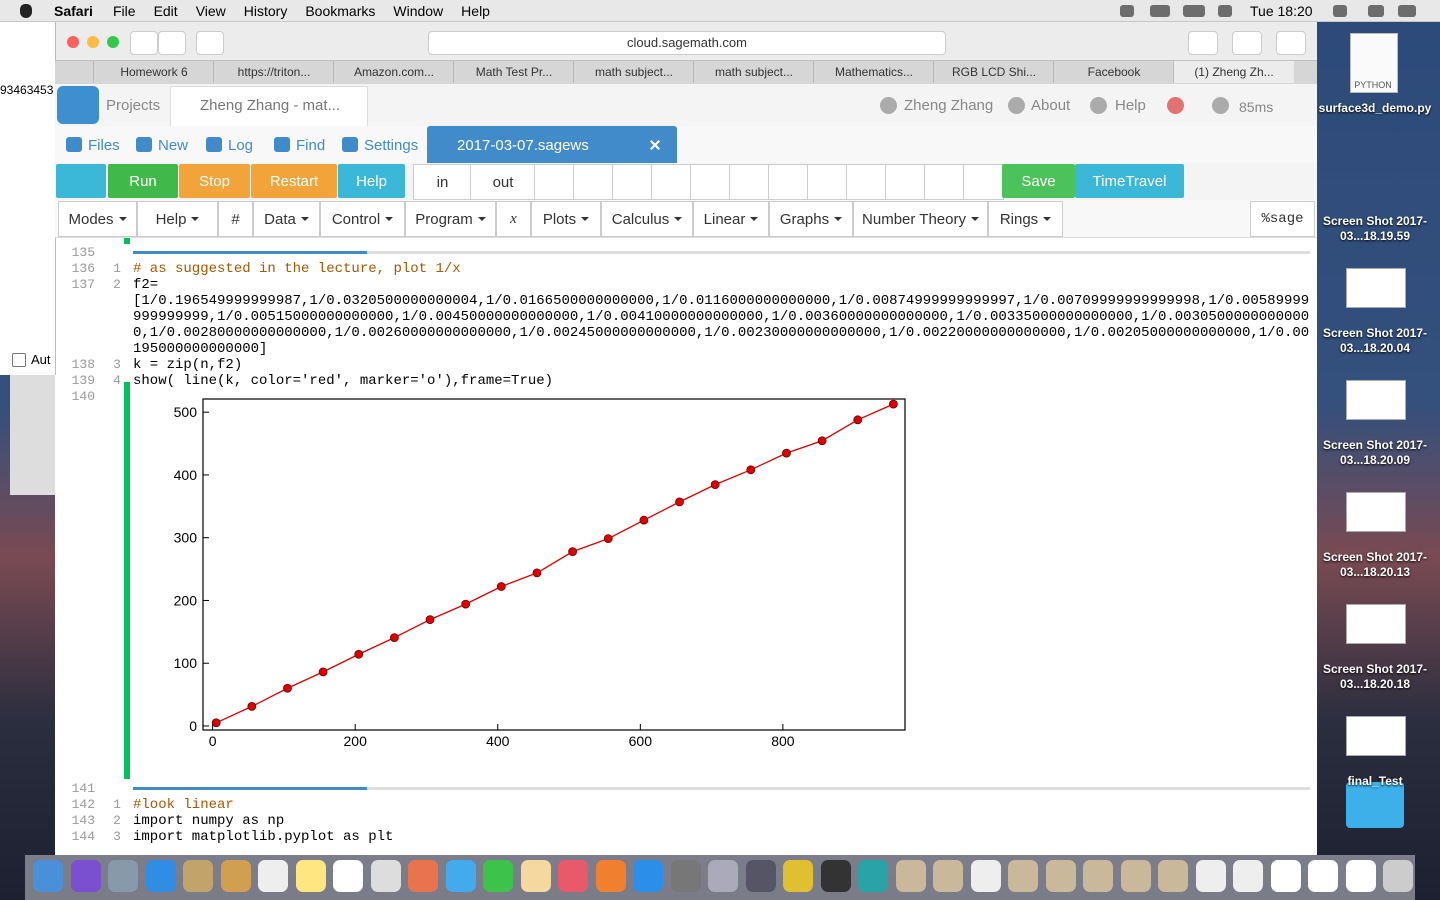 This screenshot has height=900, width=1440. Describe the element at coordinates (241, 145) in the screenshot. I see `nav-link: Log` at that location.